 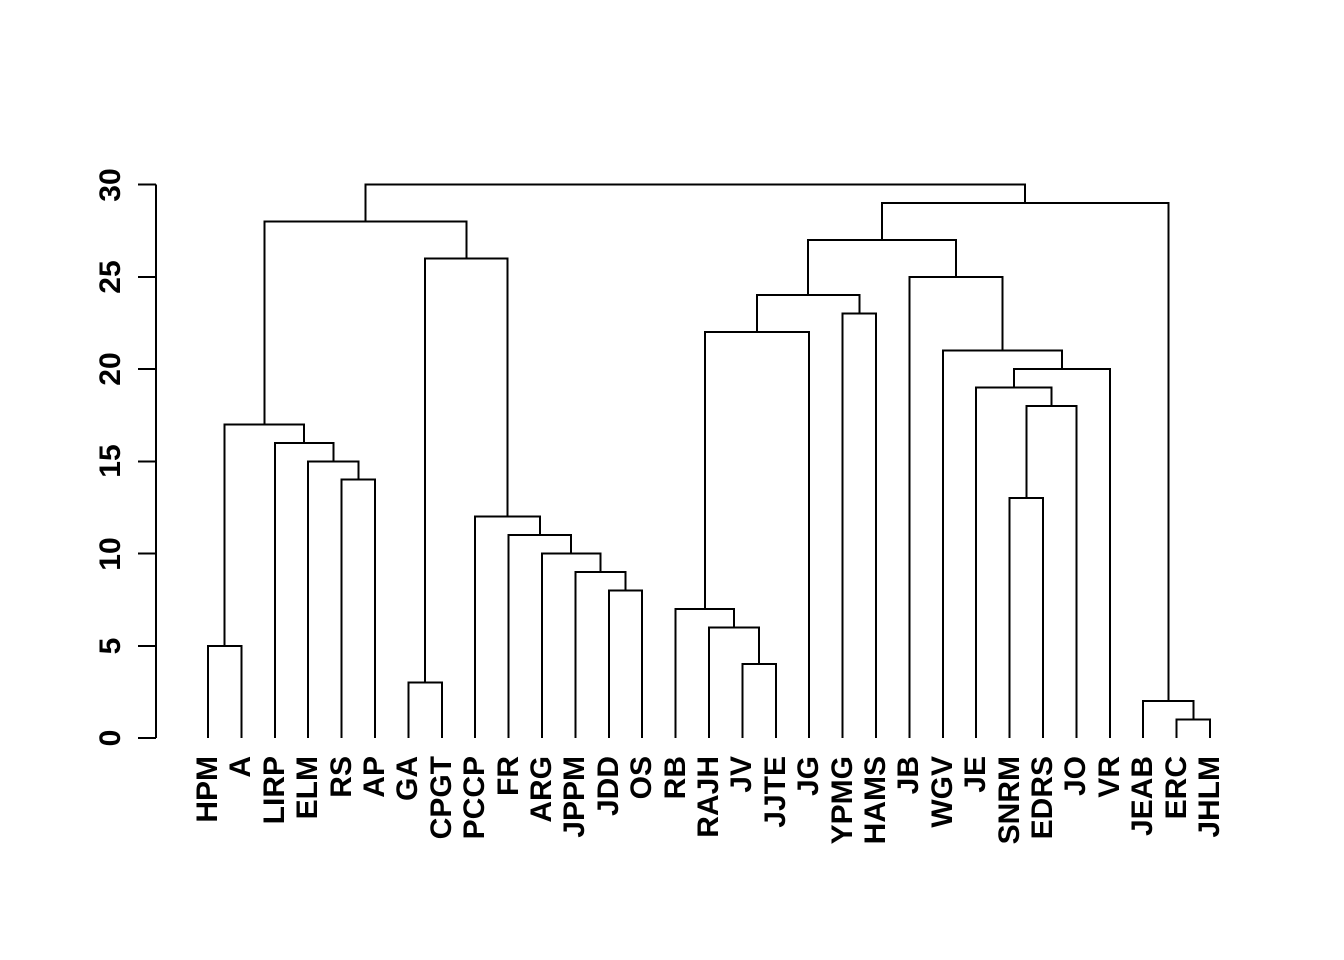 I want to click on cluster-link-c10, so click(x=571, y=645).